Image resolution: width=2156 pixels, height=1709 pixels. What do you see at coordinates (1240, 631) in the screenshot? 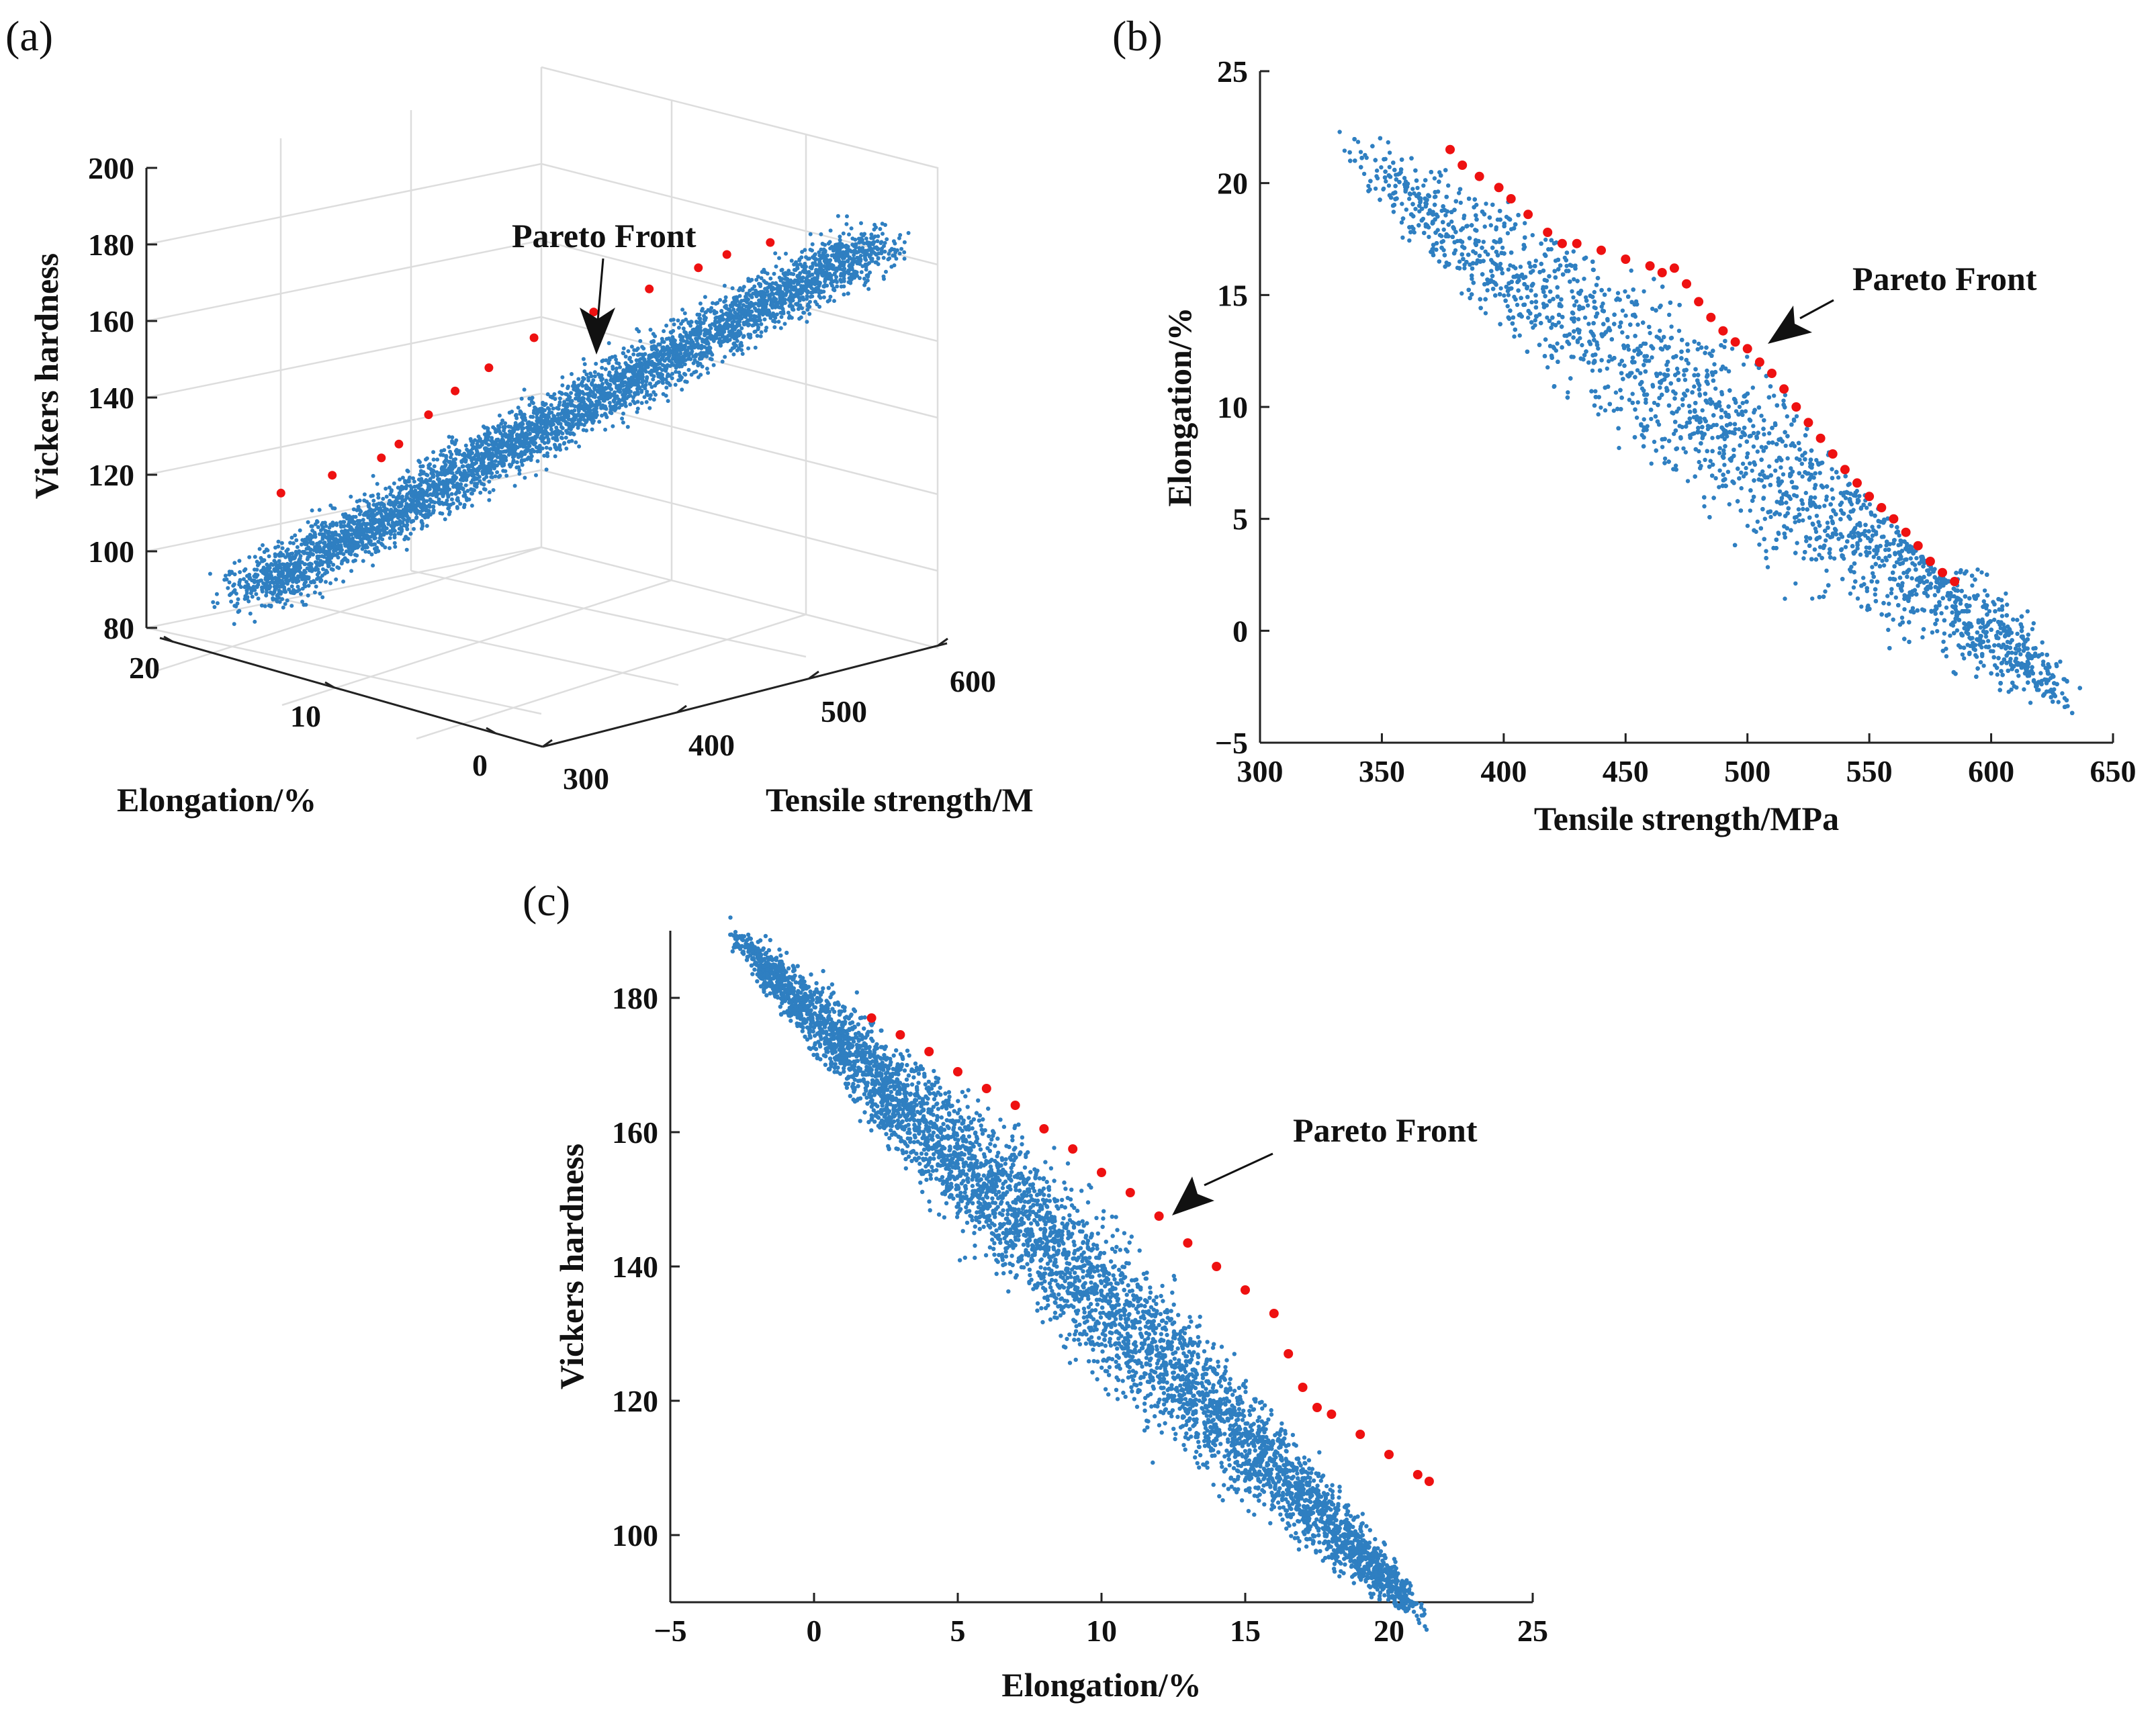
I see `y-tick-label: 0` at bounding box center [1240, 631].